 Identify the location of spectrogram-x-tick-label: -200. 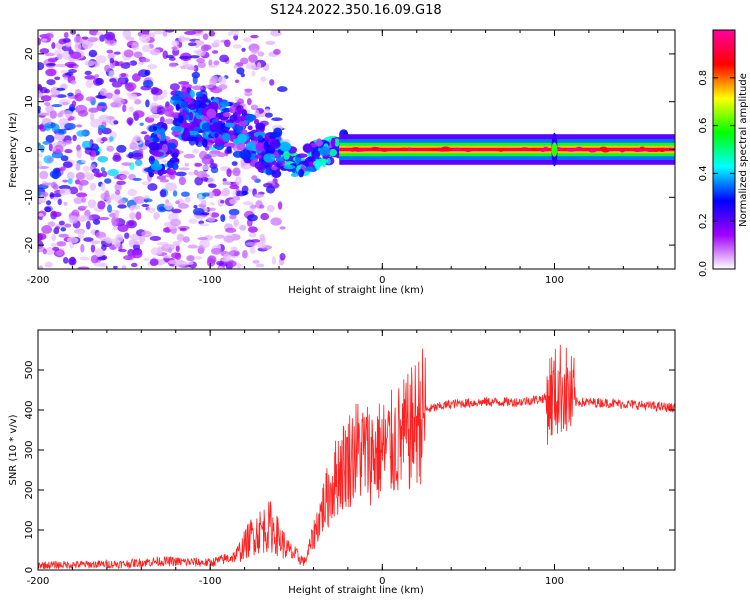
(38, 280).